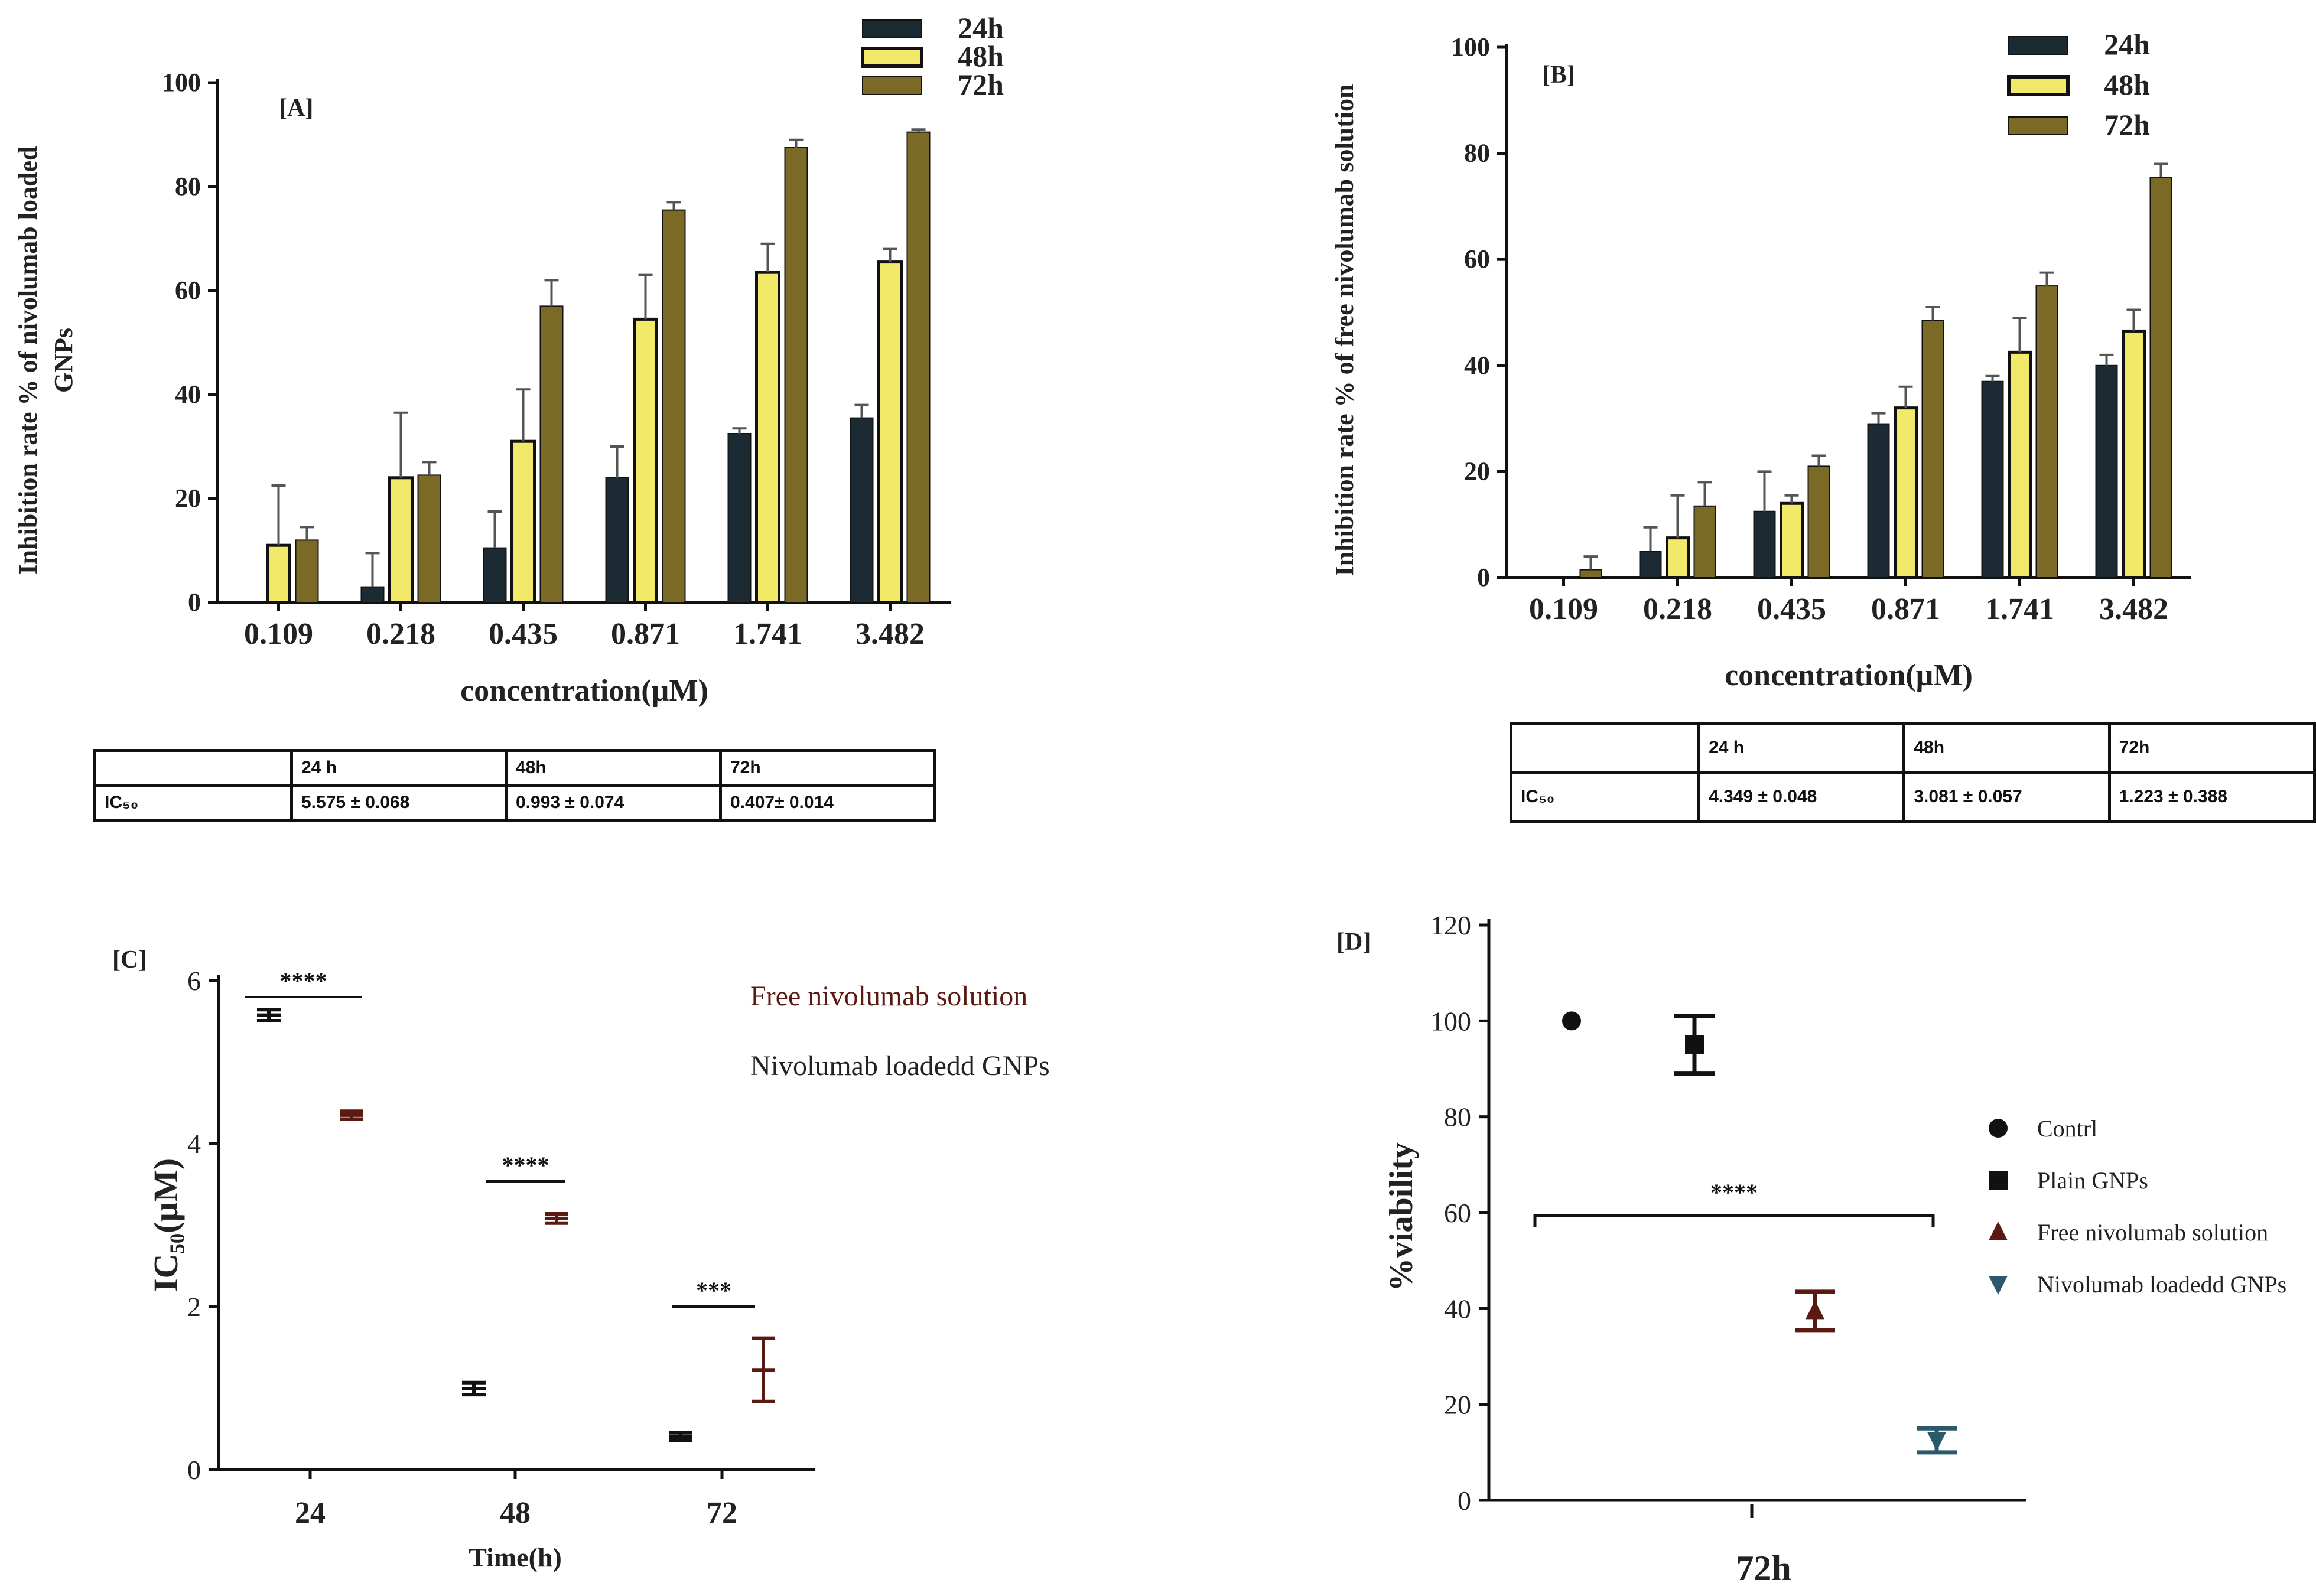 The height and width of the screenshot is (1596, 2316). What do you see at coordinates (399, 803) in the screenshot?
I see `ic50-value-24h: 5.575 ± 0.068` at bounding box center [399, 803].